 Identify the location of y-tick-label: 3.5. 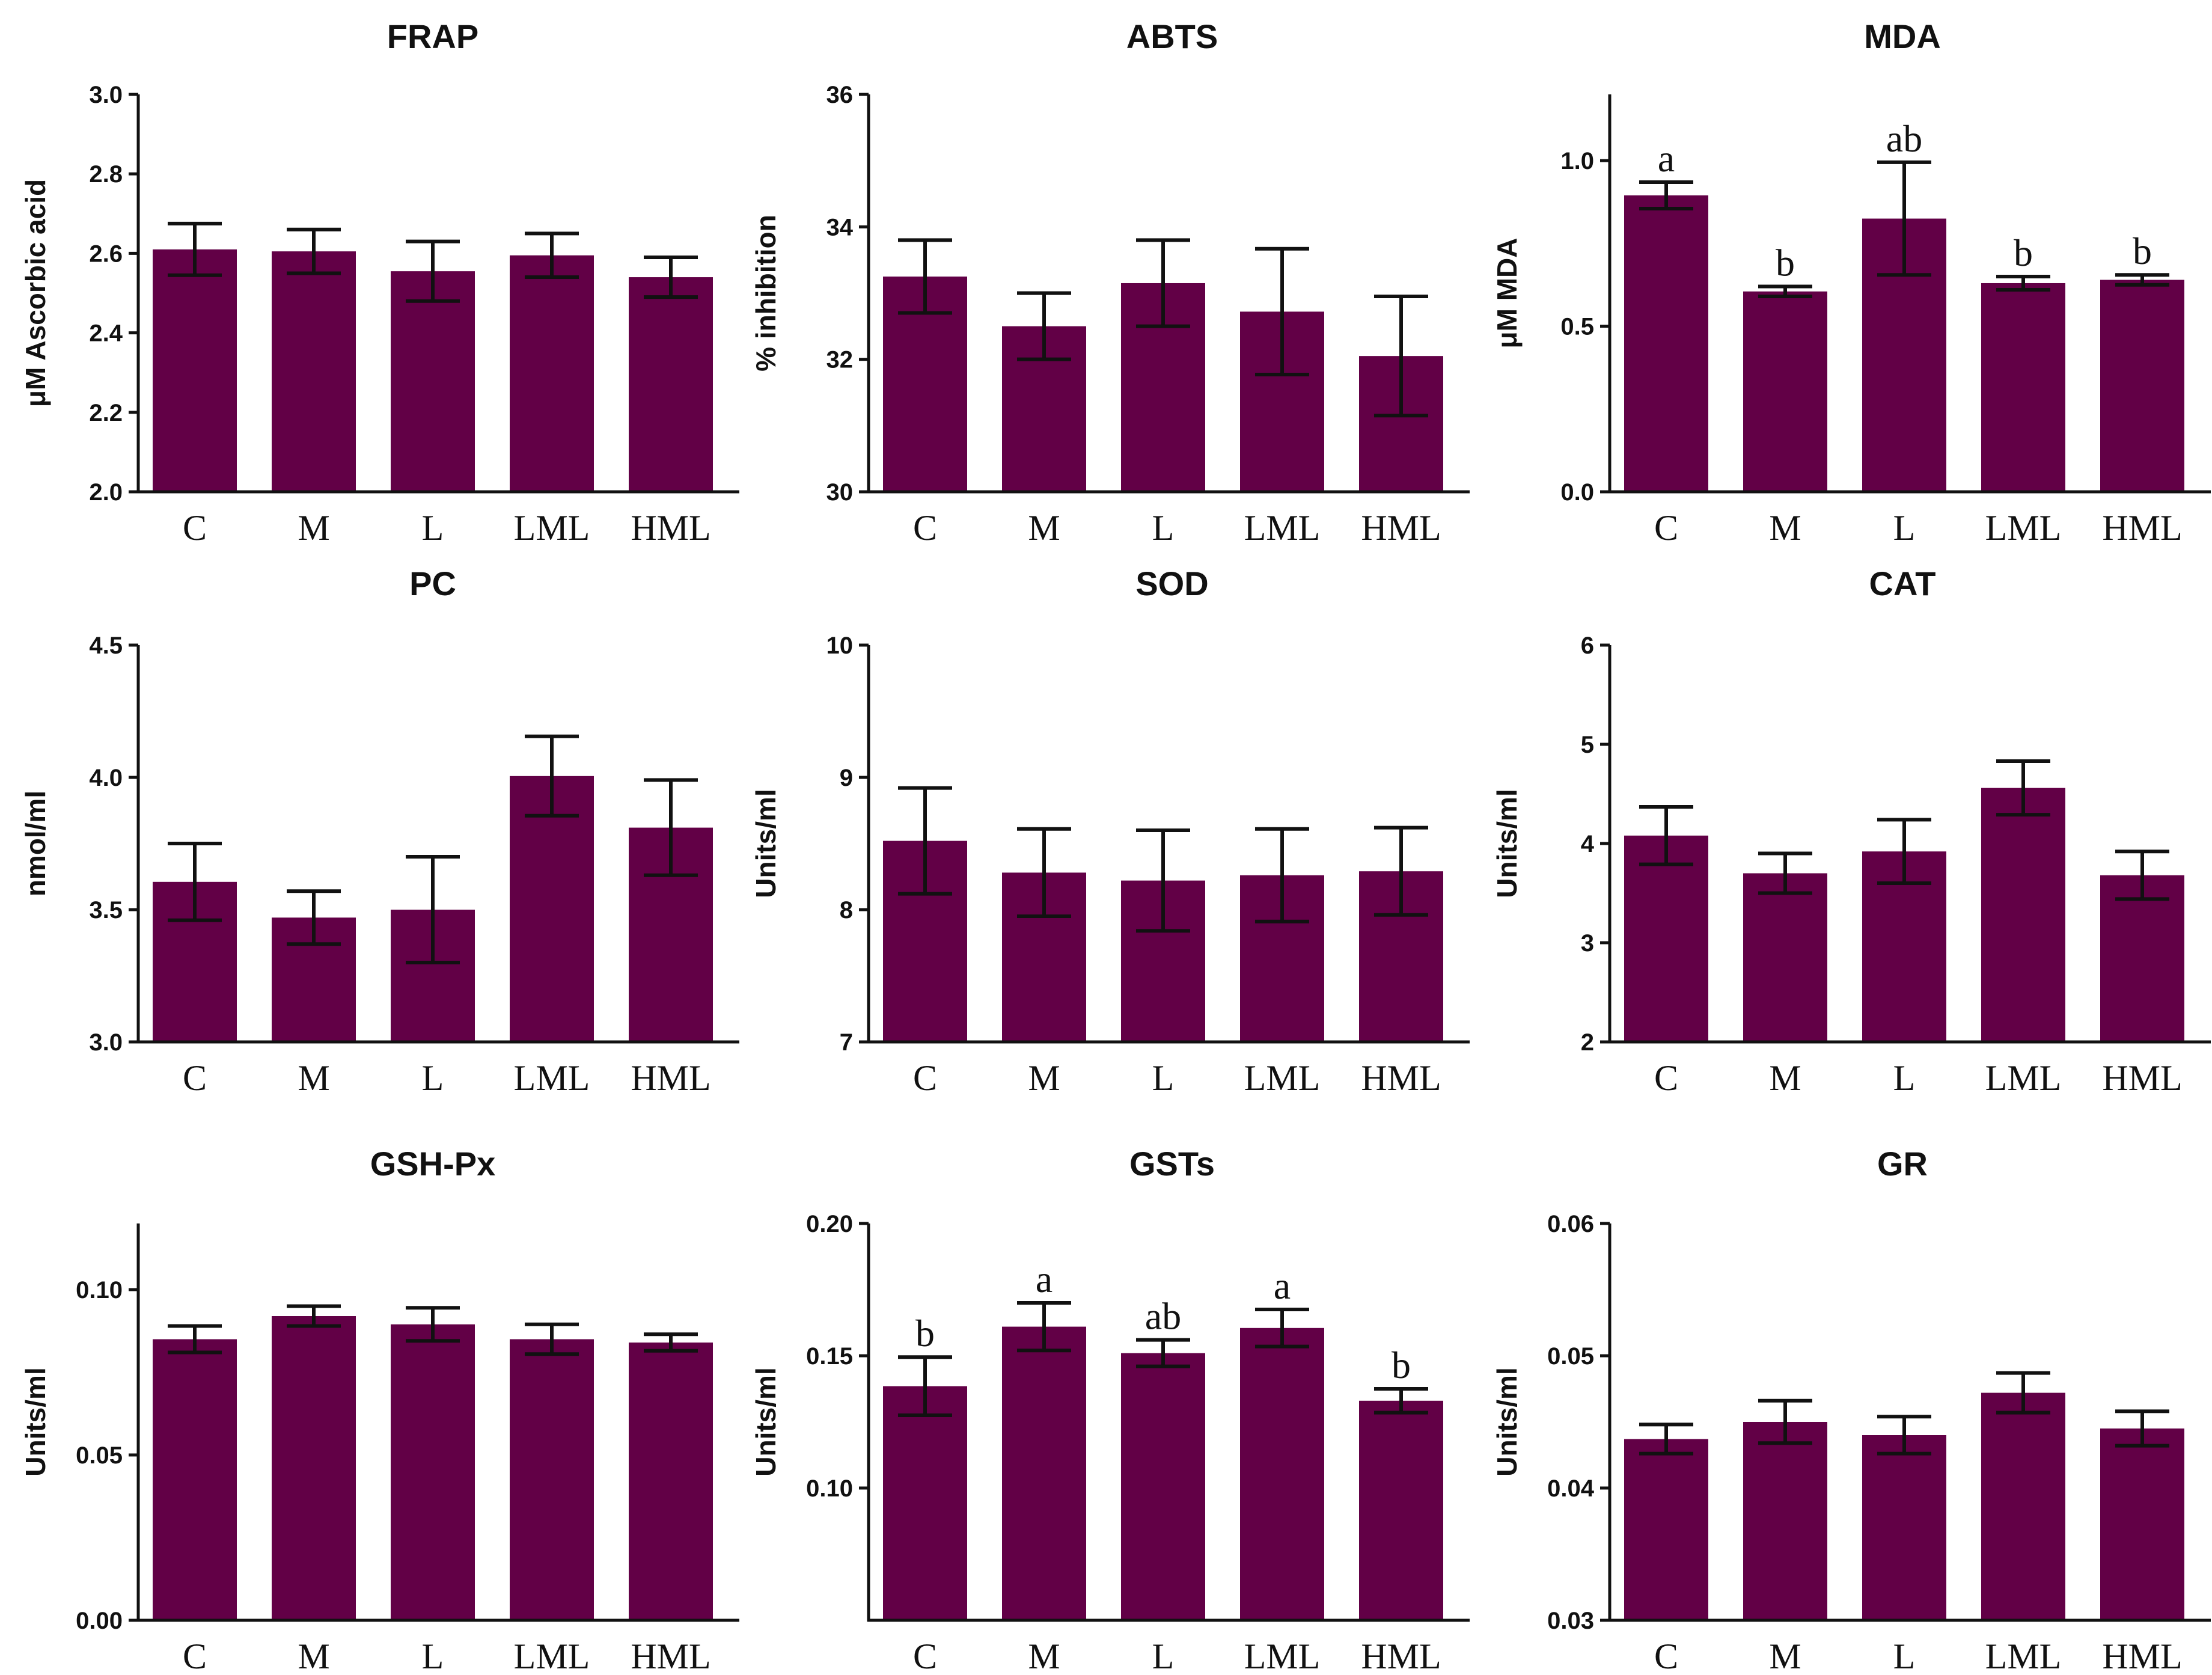
(106, 910).